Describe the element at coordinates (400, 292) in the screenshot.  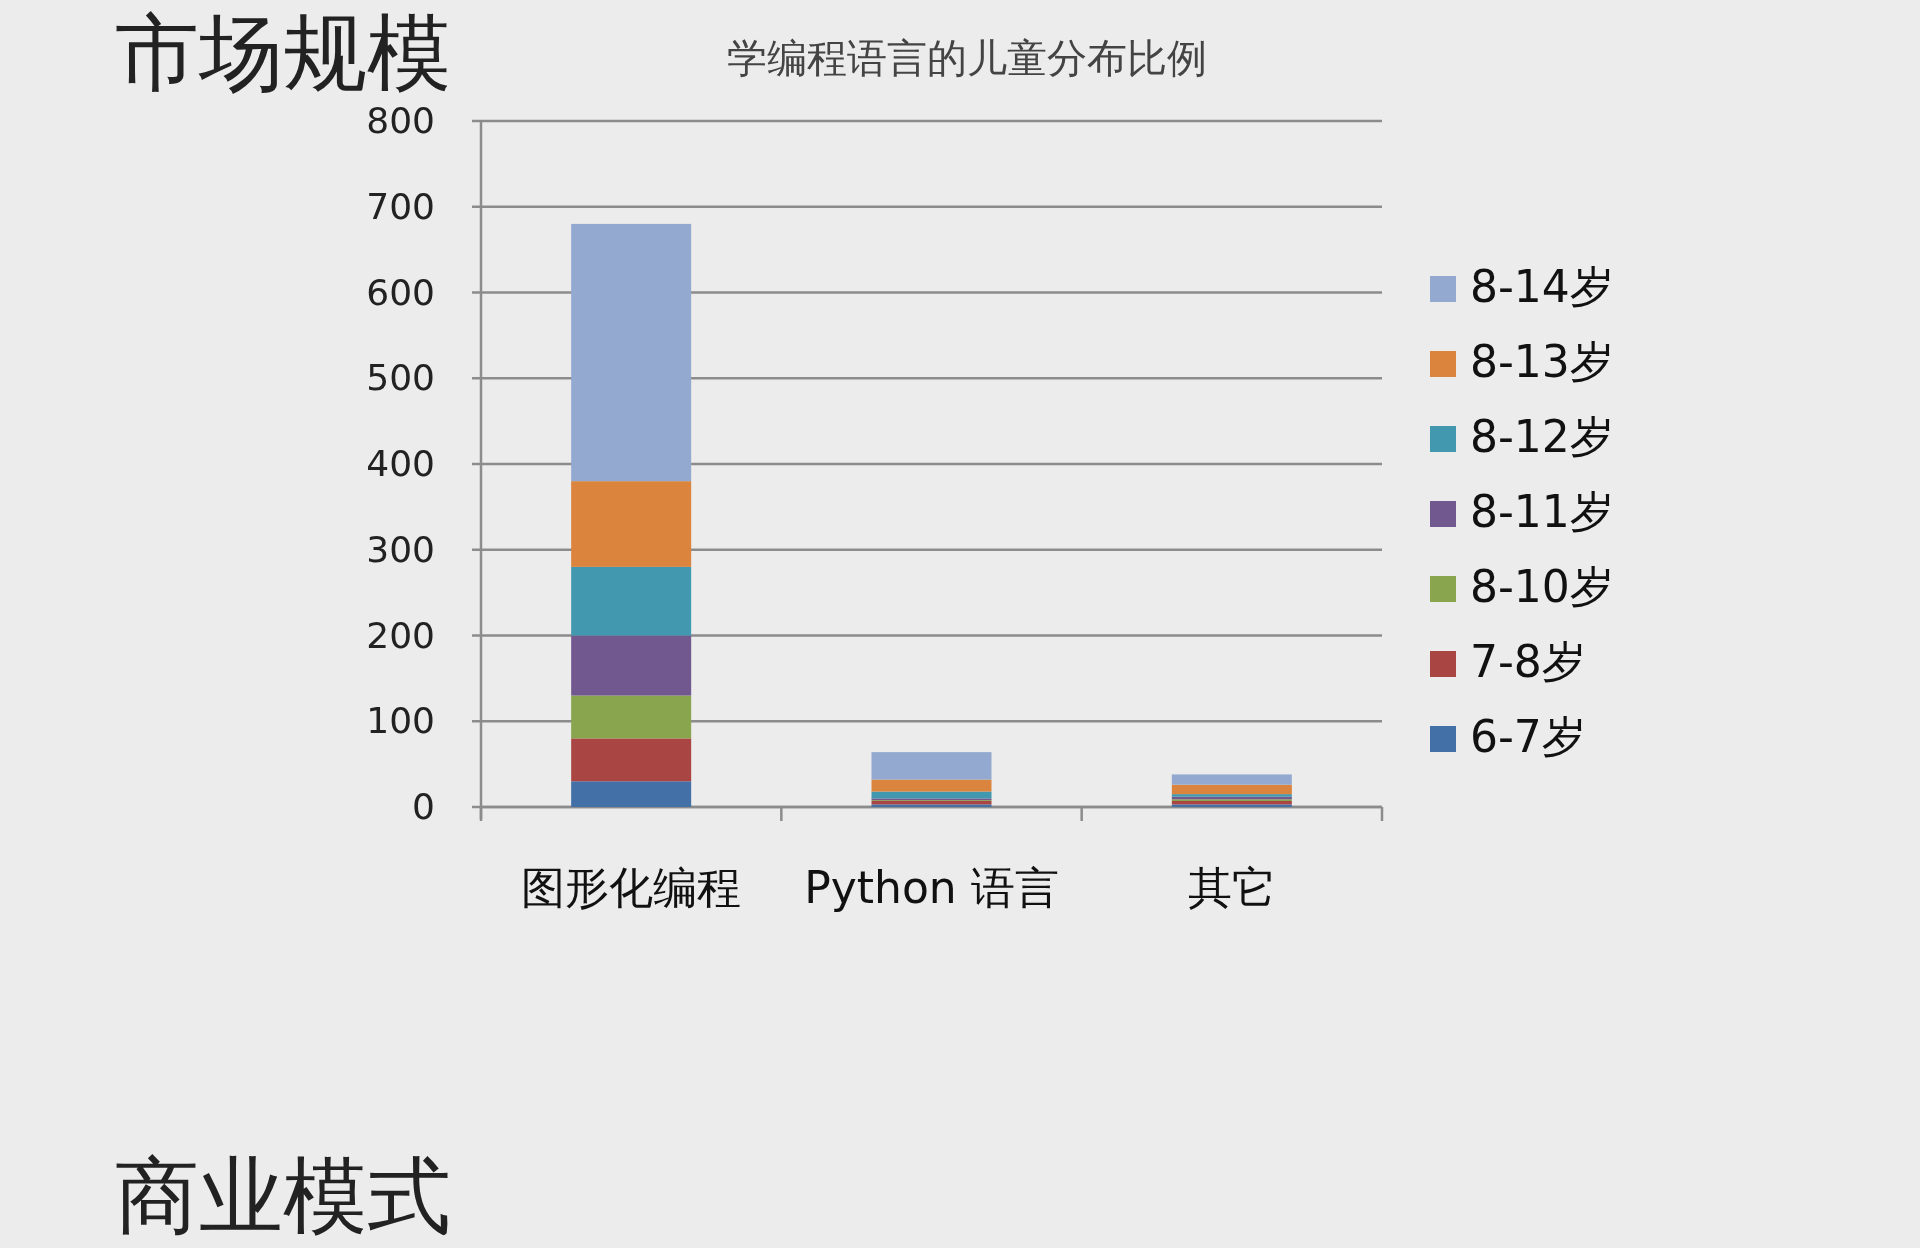
I see `y-tick-label: 600` at that location.